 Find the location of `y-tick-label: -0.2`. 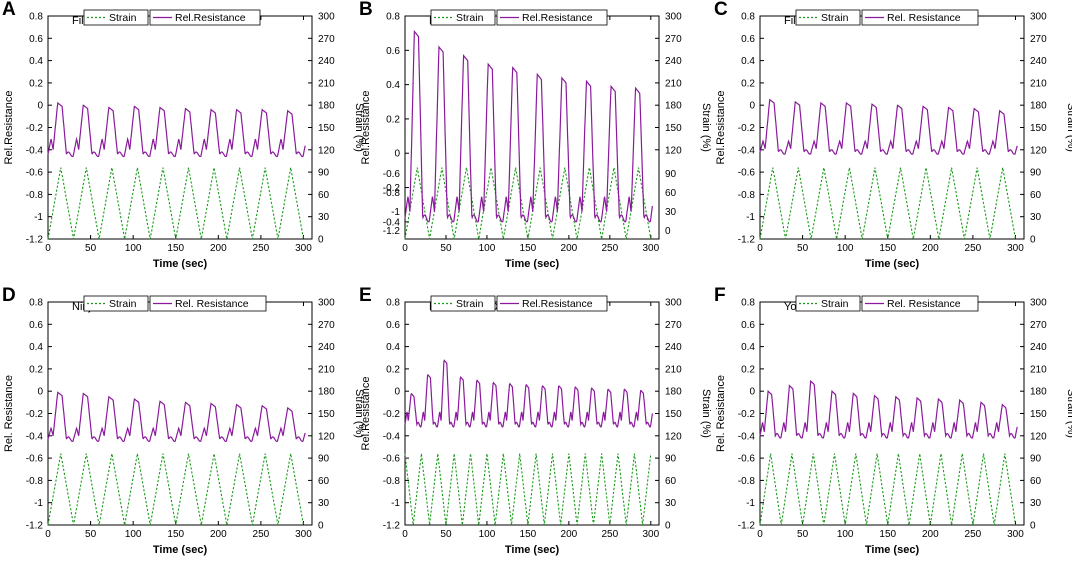

y-tick-label: -0.2 is located at coordinates (35, 414).